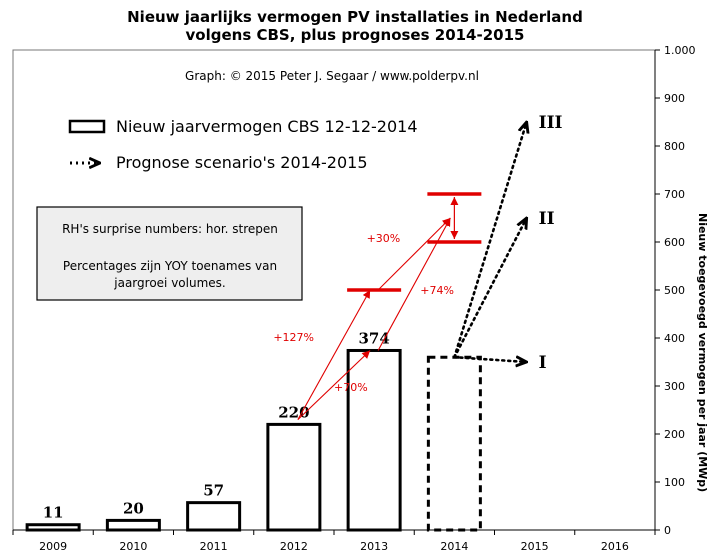 This screenshot has width=710, height=560. What do you see at coordinates (267, 126) in the screenshot?
I see `legend-label-actual: Nieuw jaarvermogen CBS 12-12-2014` at bounding box center [267, 126].